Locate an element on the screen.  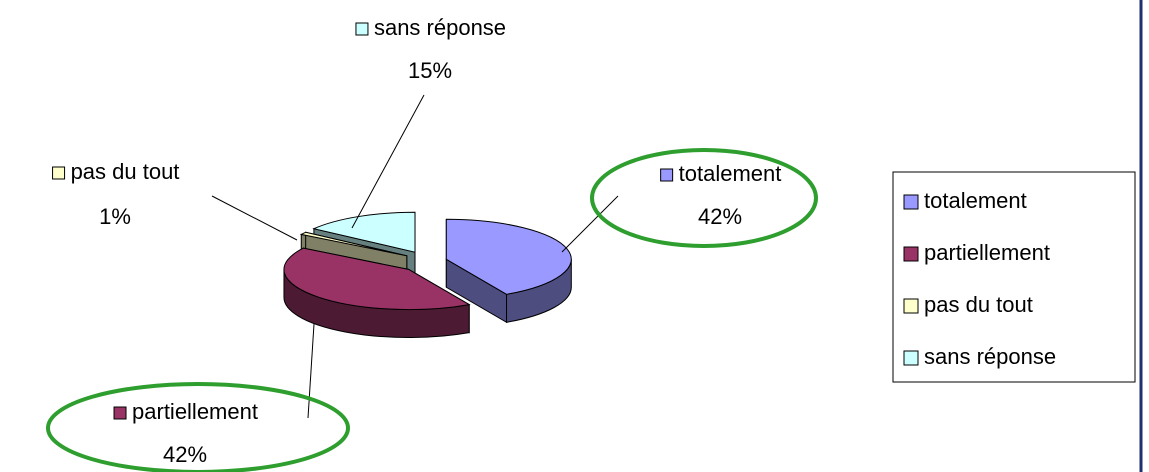
legend-box is located at coordinates (1014, 277).